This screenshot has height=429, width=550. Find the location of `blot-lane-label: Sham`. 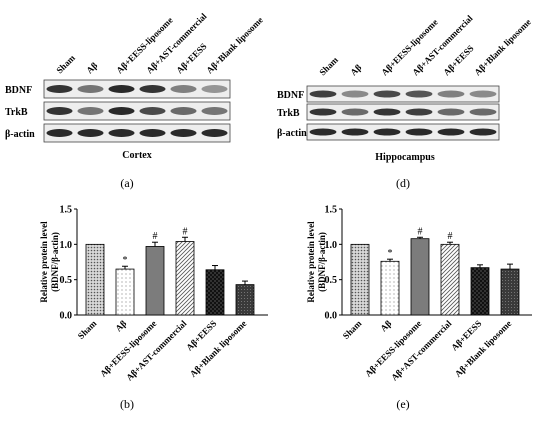

blot-lane-label: Sham is located at coordinates (65, 63).